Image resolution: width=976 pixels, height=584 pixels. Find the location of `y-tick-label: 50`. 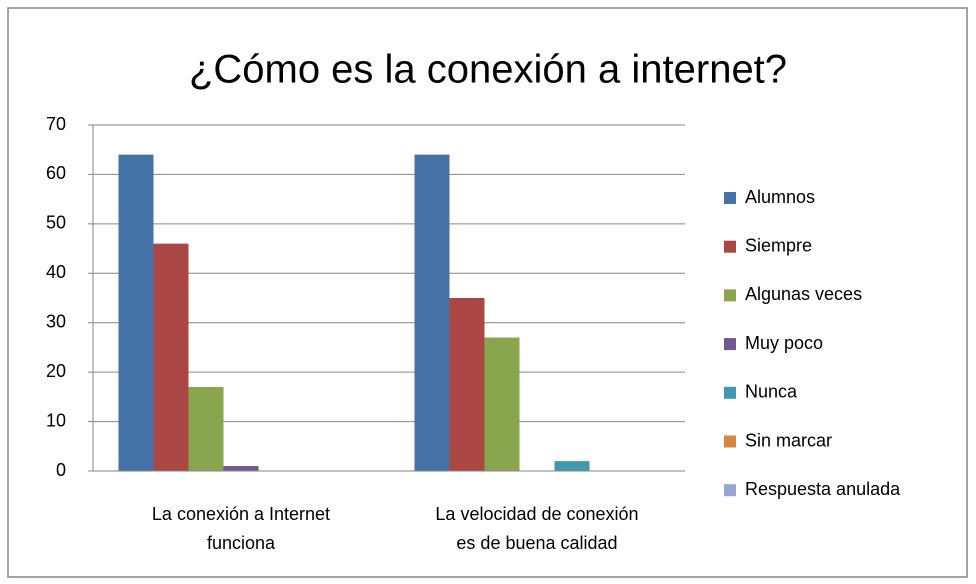

y-tick-label: 50 is located at coordinates (56, 223).